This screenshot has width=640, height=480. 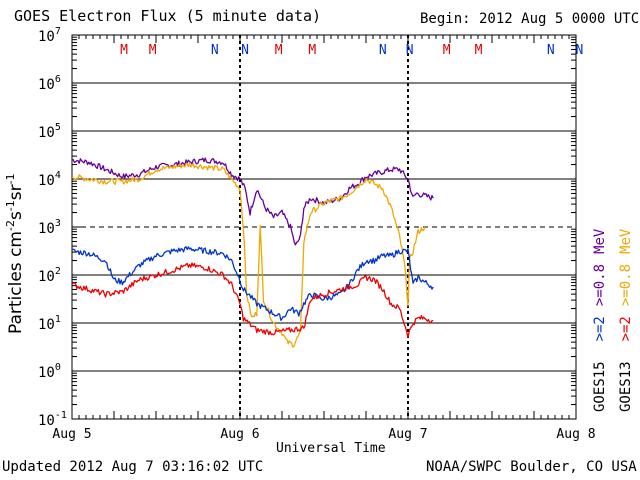 I want to click on x-tick-label: Aug 5, so click(x=71, y=434).